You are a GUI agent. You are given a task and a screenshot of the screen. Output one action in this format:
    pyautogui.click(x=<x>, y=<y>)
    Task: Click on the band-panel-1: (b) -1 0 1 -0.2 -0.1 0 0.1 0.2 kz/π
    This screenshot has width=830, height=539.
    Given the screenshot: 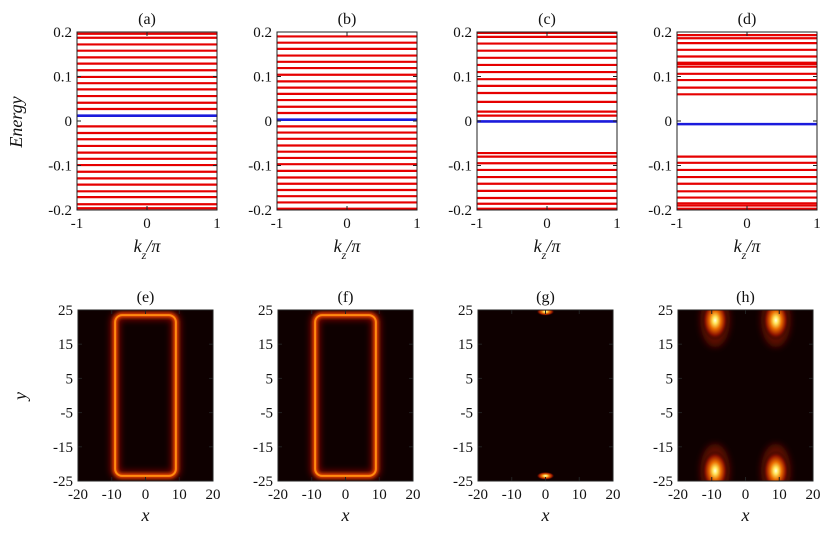 What is the action you would take?
    pyautogui.click(x=334, y=136)
    